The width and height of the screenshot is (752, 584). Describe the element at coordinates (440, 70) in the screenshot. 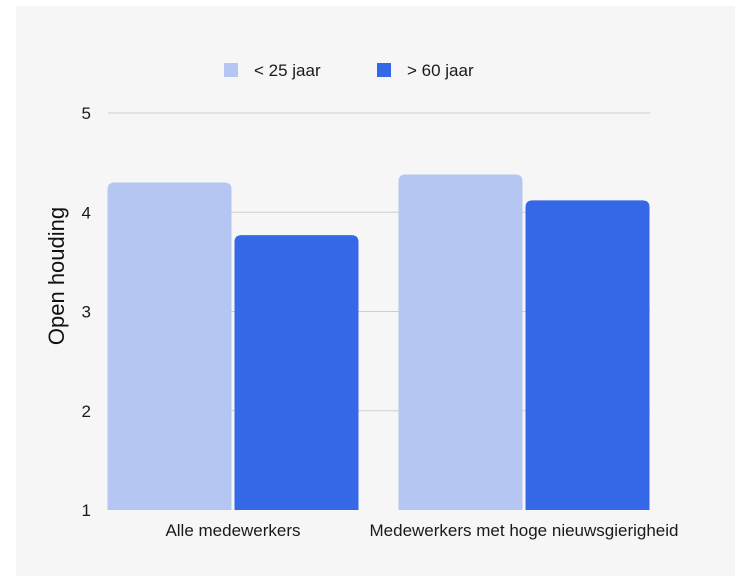

I see `legend-label: > 60 jaar` at that location.